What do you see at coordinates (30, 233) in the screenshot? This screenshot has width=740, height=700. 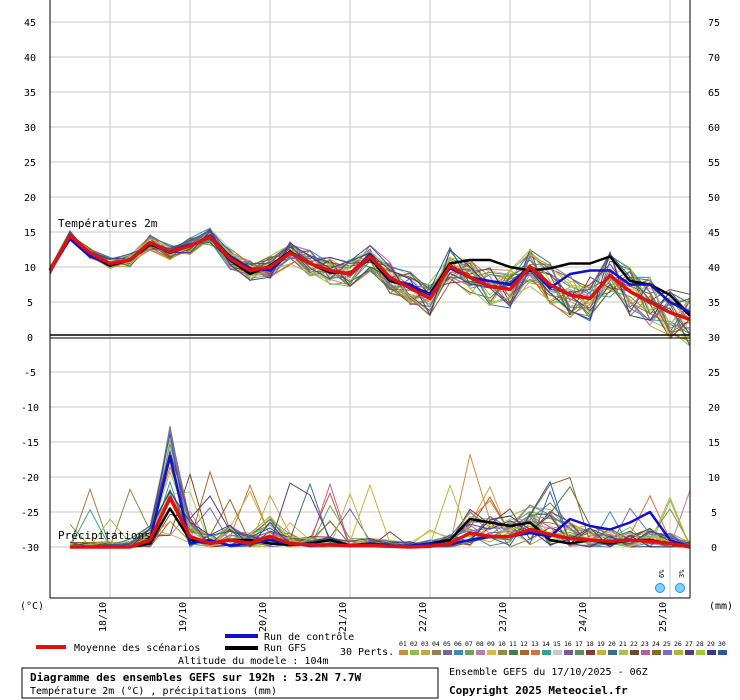 I see `left-tick-label: 15` at bounding box center [30, 233].